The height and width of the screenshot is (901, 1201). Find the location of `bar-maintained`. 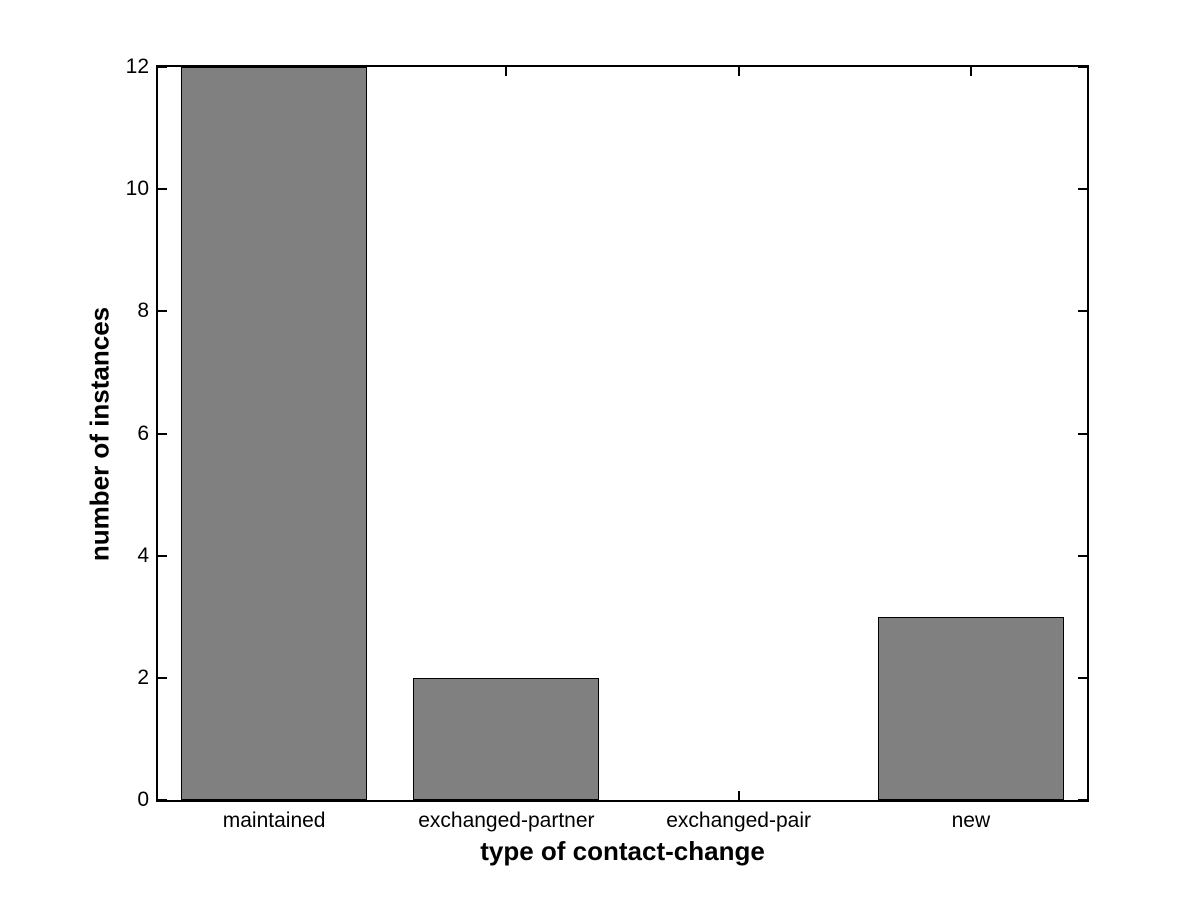

bar-maintained is located at coordinates (274, 433).